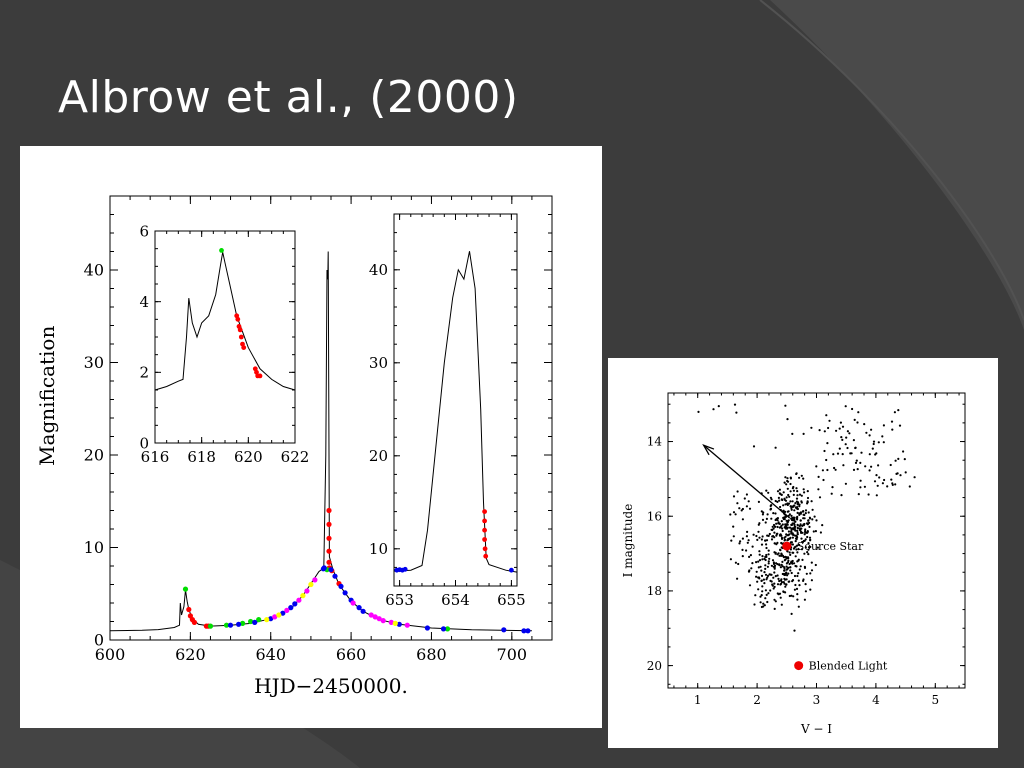 Image resolution: width=1024 pixels, height=768 pixels. I want to click on slide-title: Albrow et al., (2000), so click(288, 97).